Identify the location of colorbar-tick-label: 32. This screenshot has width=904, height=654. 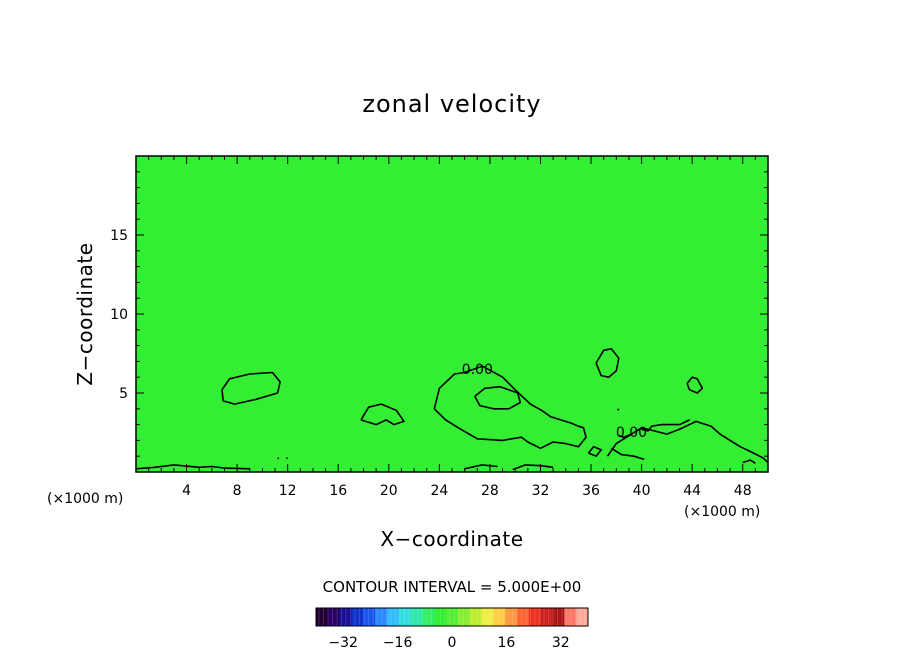
(561, 643).